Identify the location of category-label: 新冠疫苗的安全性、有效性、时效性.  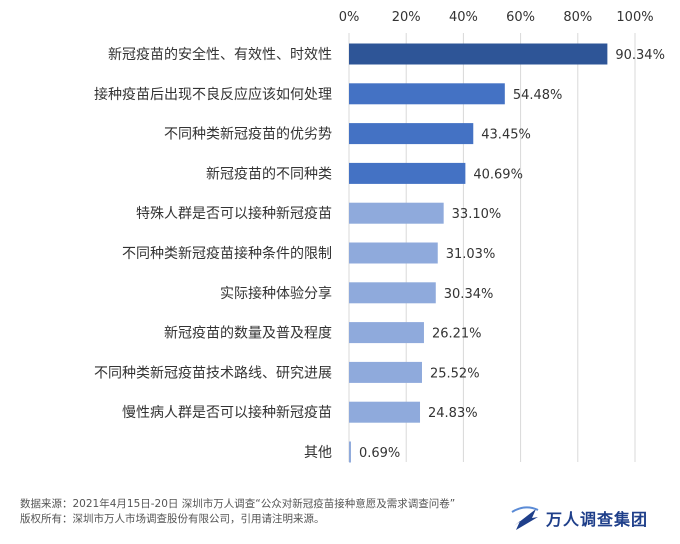
(220, 54).